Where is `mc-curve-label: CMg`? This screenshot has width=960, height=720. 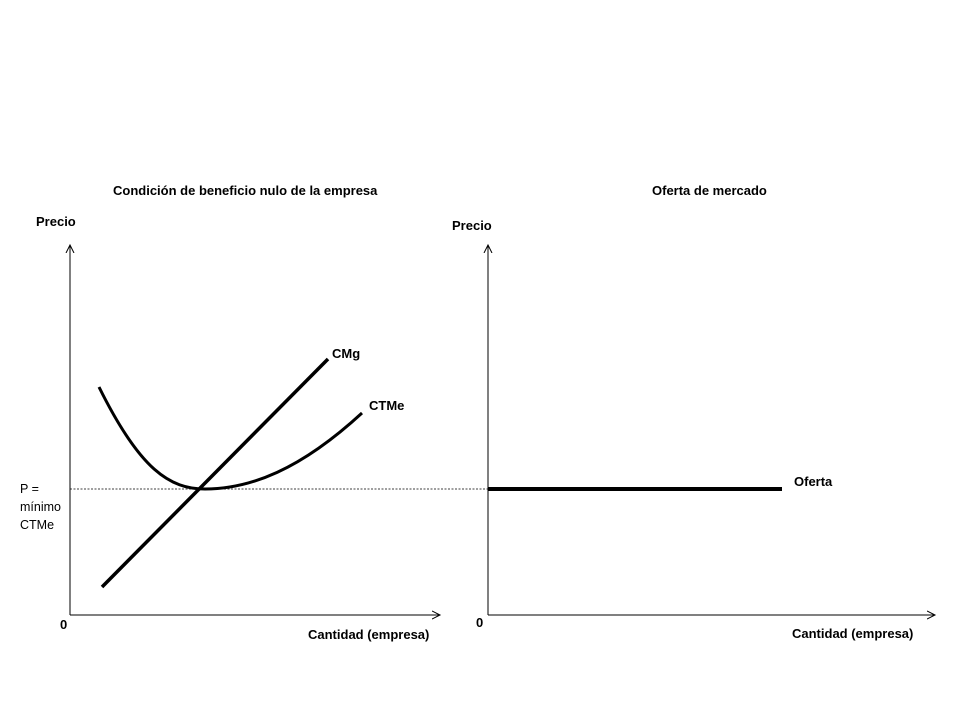 mc-curve-label: CMg is located at coordinates (346, 353).